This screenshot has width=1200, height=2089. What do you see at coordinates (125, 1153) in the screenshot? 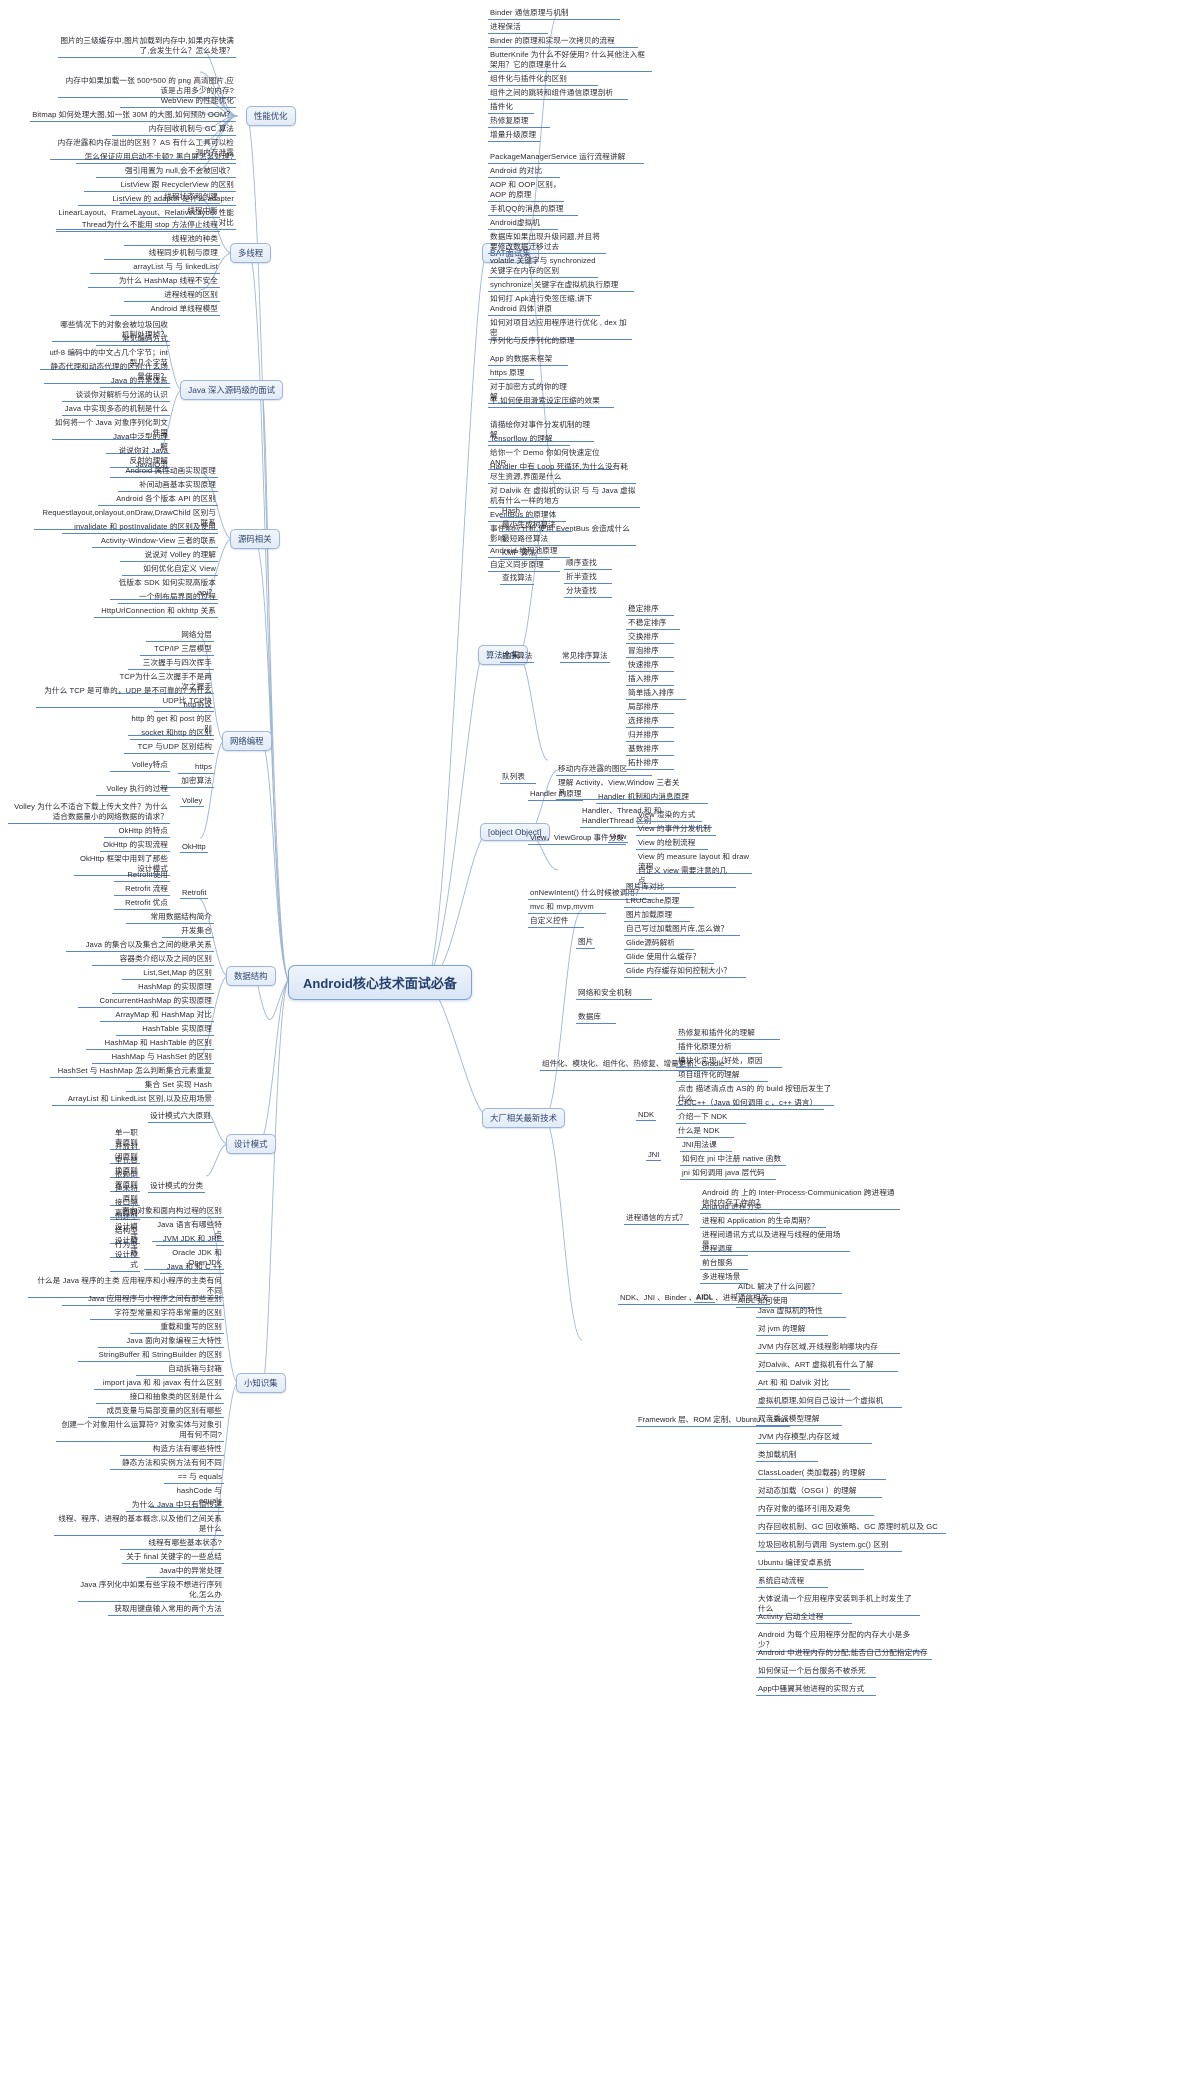
I see `leaf-design6-1: 开放封闭原则` at bounding box center [125, 1153].